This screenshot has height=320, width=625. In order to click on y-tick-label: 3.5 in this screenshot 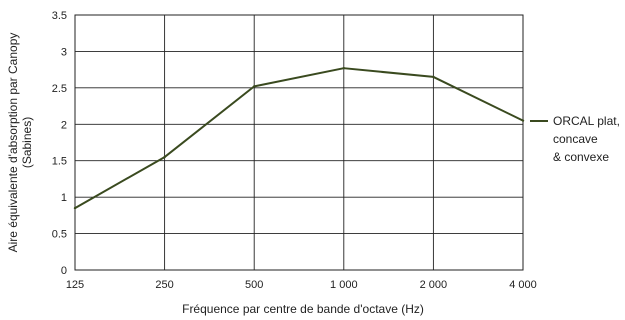, I will do `click(59, 16)`.